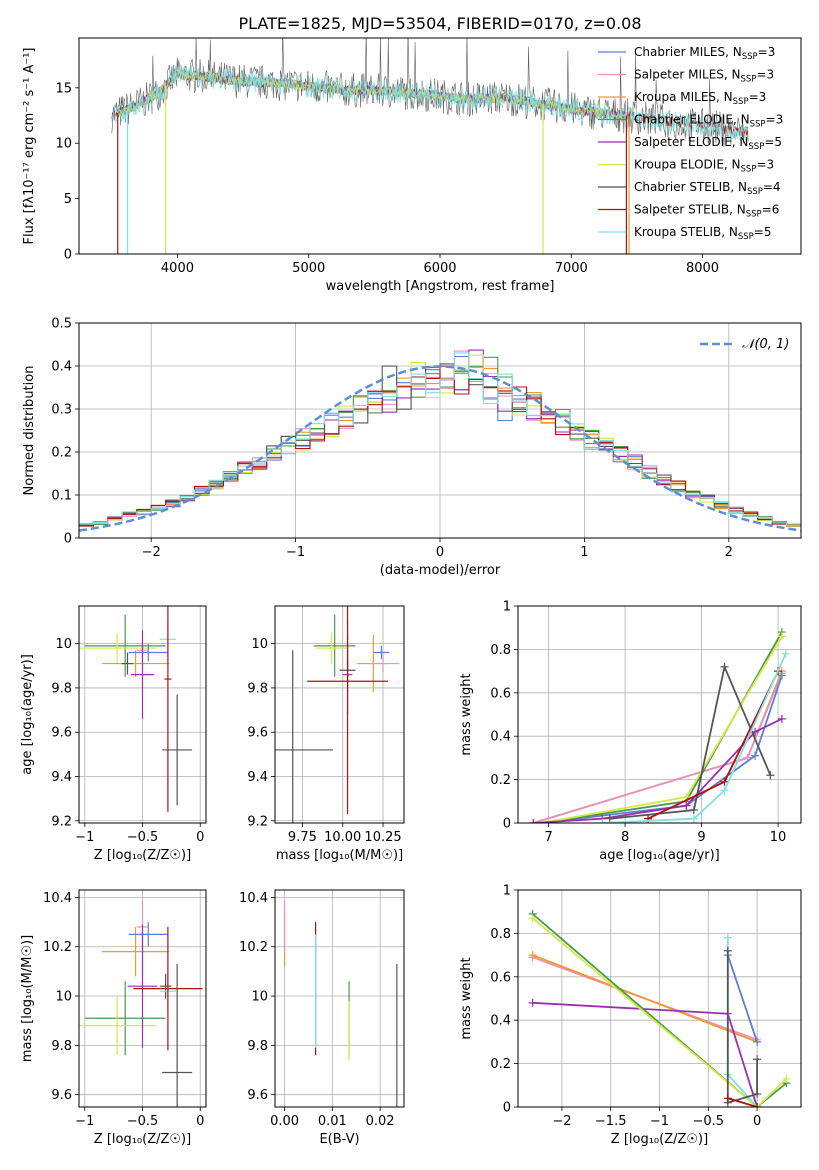  What do you see at coordinates (765, 344) in the screenshot?
I see `legend-label-normal: 𝒩(0, 1)` at bounding box center [765, 344].